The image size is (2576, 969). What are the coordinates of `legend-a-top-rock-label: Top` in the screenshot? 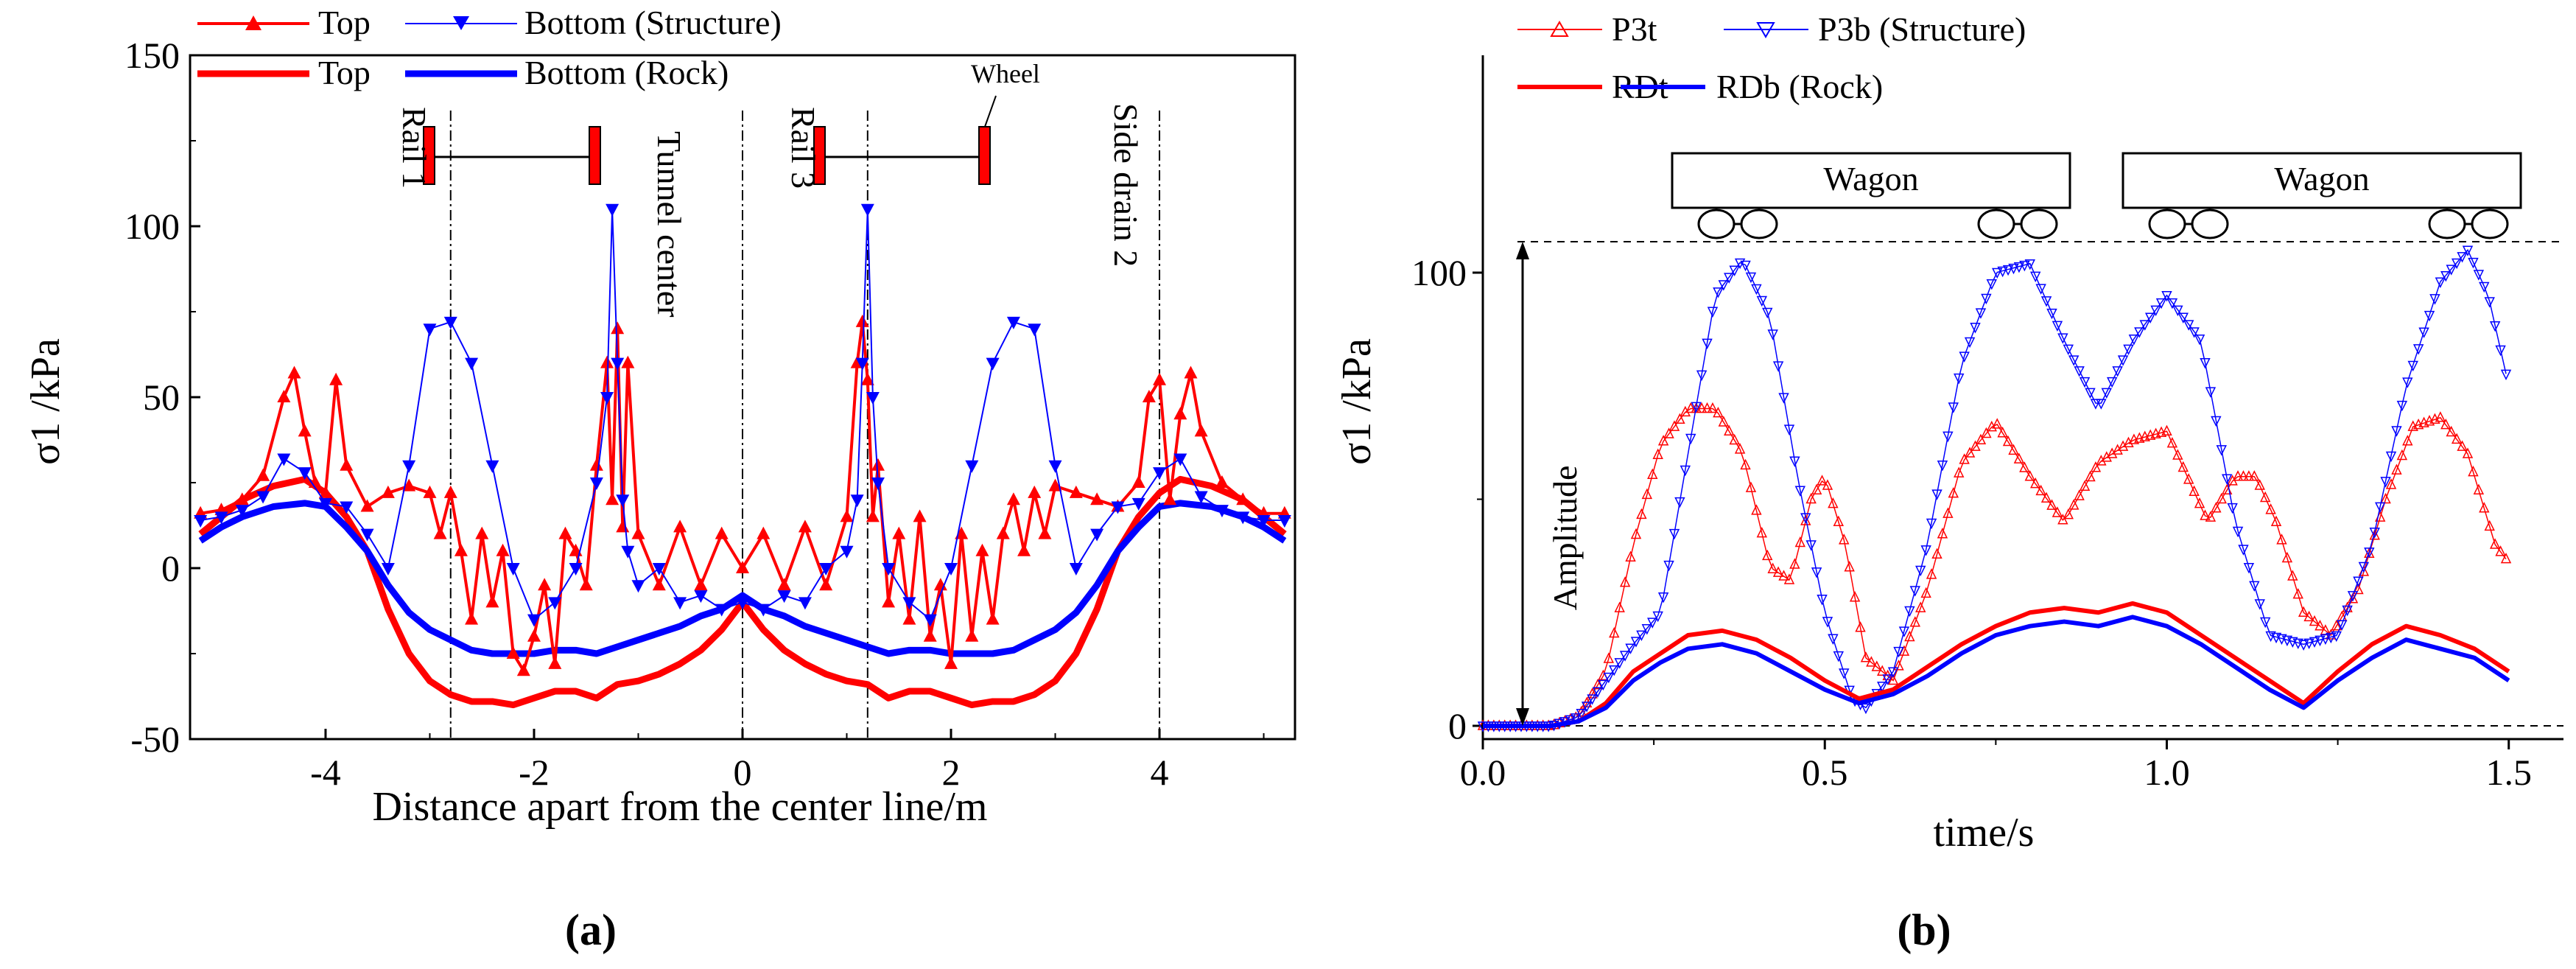 It's located at (344, 72).